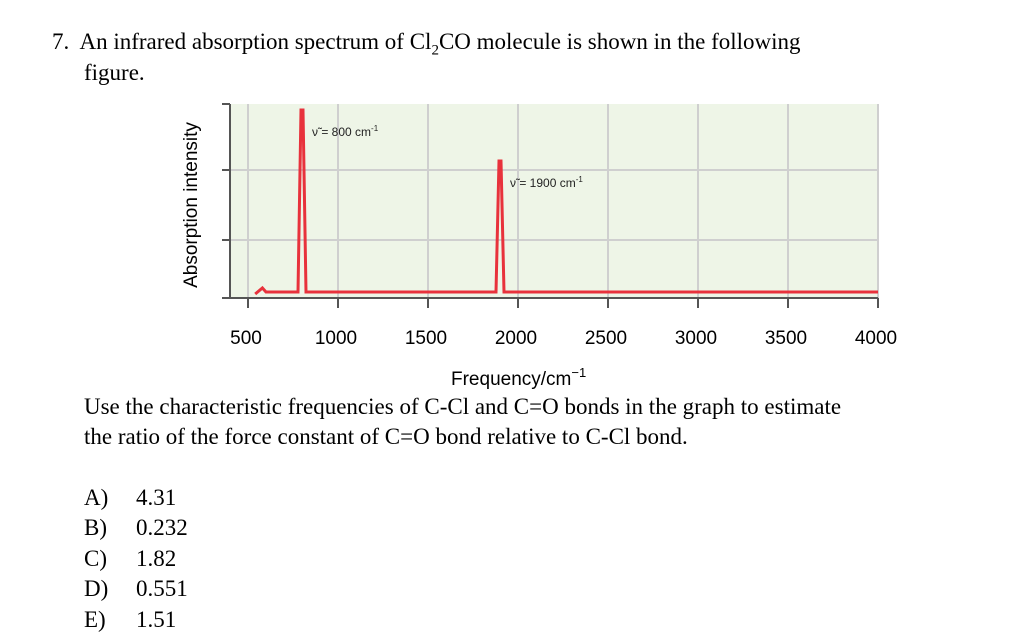  I want to click on option-letter: E), so click(95, 619).